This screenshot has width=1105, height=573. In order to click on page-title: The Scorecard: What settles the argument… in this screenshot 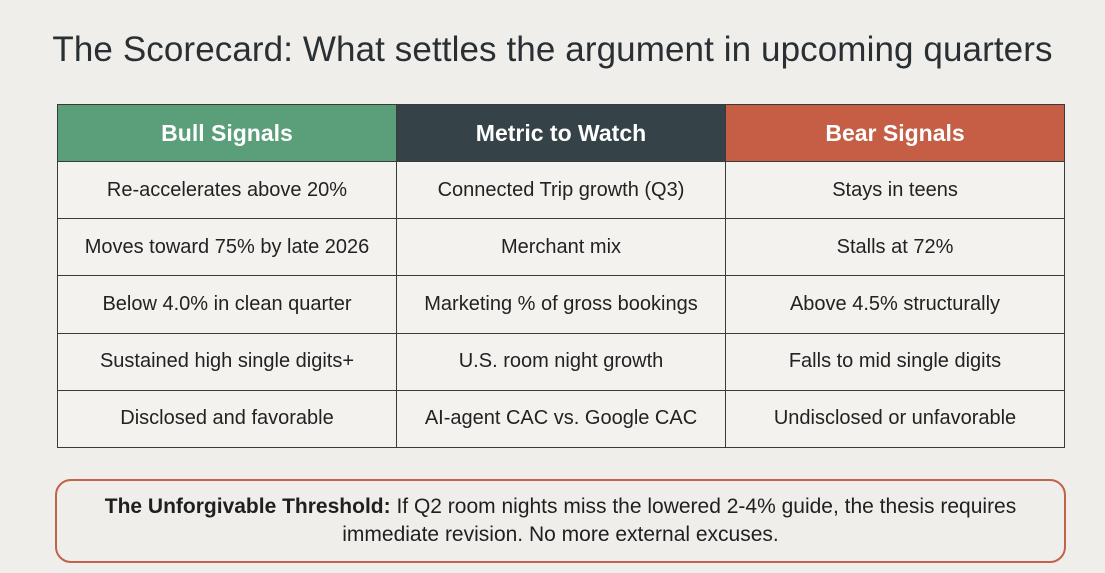, I will do `click(552, 49)`.